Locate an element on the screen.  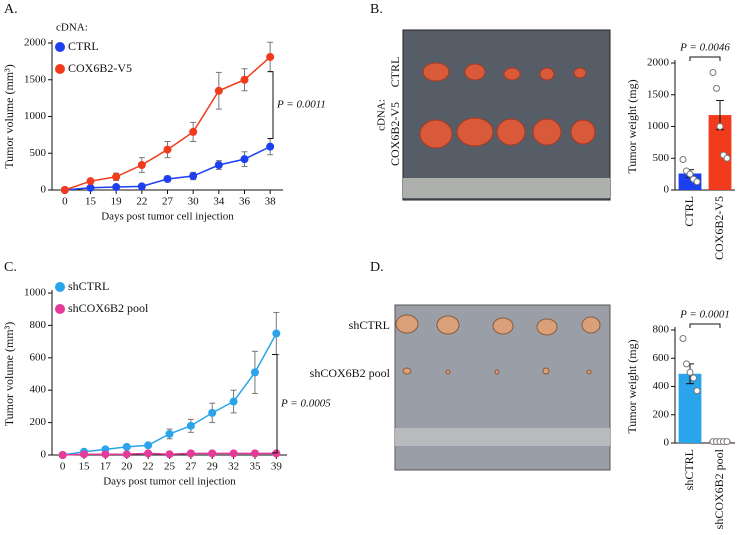
x-tick-label: 22 is located at coordinates (141, 202).